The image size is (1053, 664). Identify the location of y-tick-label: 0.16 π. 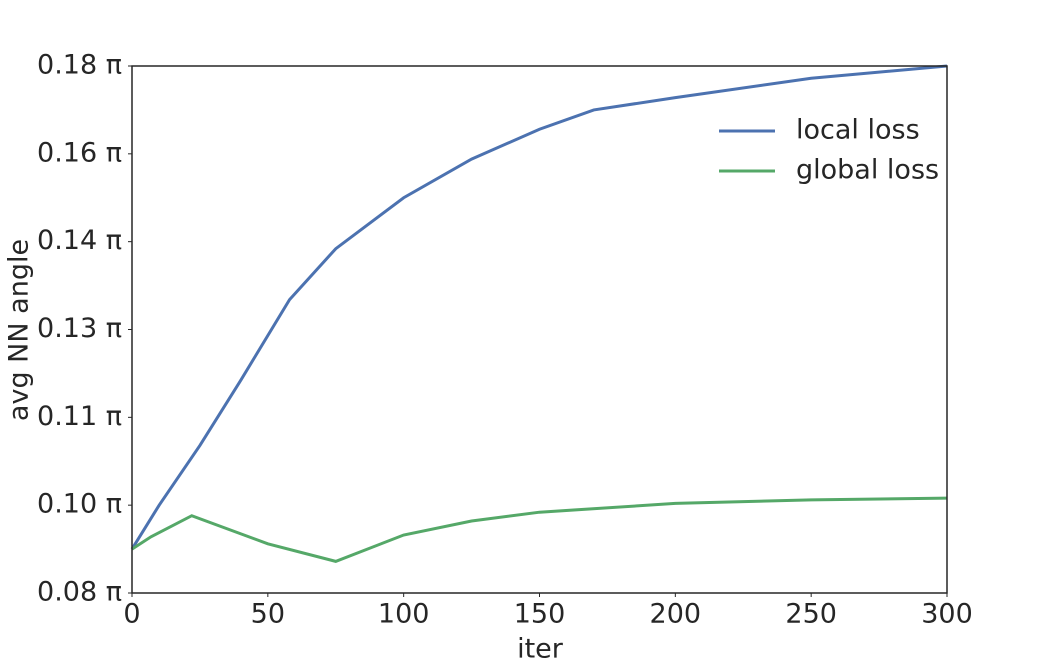
(79, 152).